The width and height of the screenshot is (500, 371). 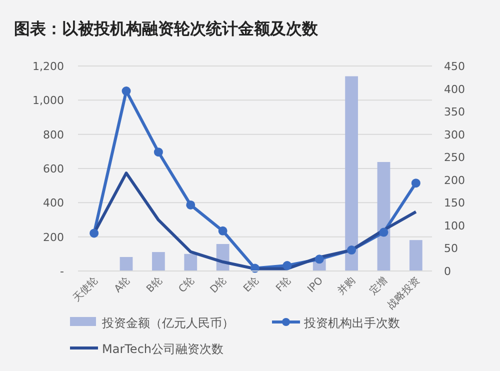 I want to click on y2-tick-label: 200, so click(x=454, y=180).